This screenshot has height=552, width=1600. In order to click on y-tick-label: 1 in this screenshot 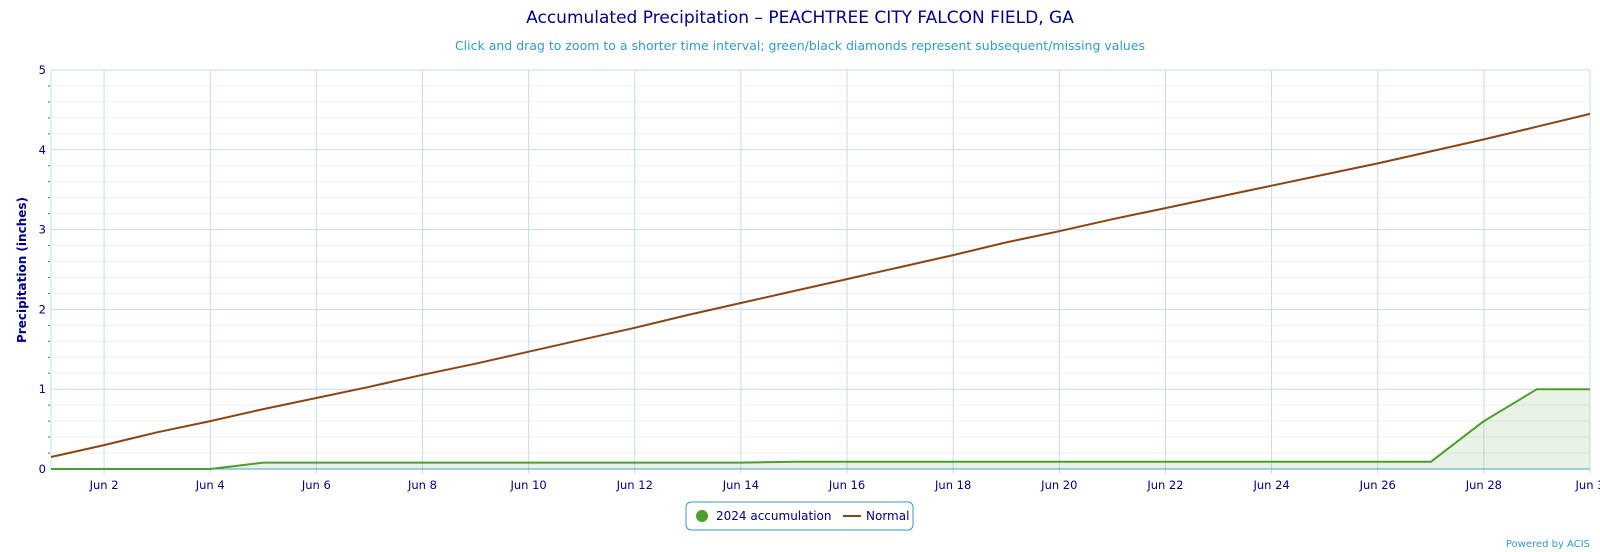, I will do `click(42, 389)`.